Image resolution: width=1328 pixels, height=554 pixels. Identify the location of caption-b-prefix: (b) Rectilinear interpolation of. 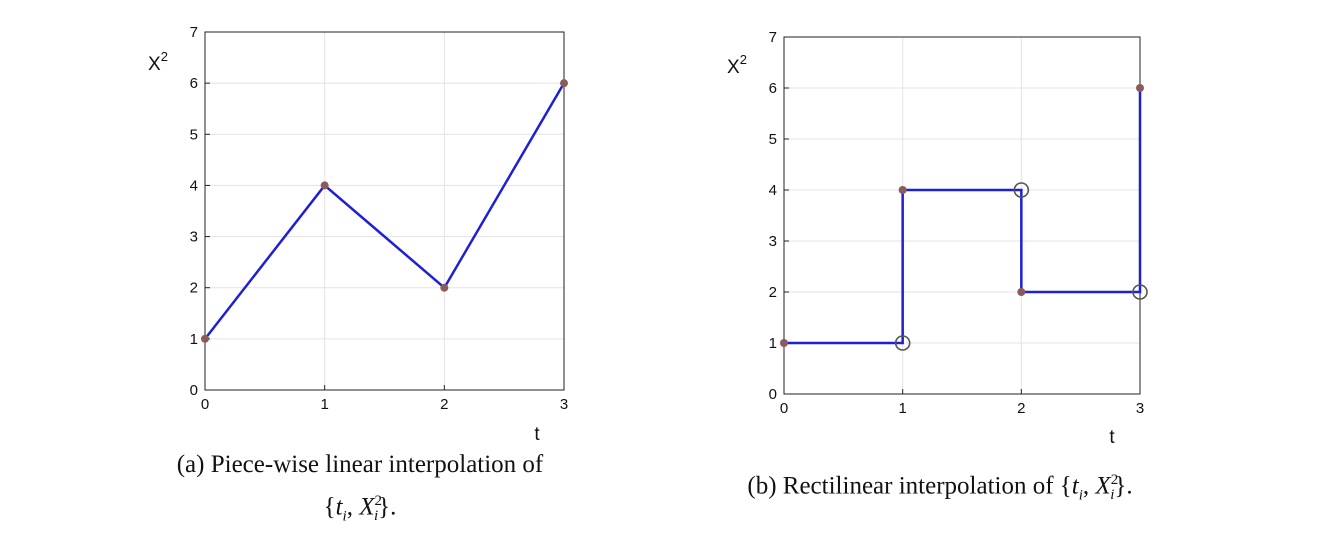
(900, 486).